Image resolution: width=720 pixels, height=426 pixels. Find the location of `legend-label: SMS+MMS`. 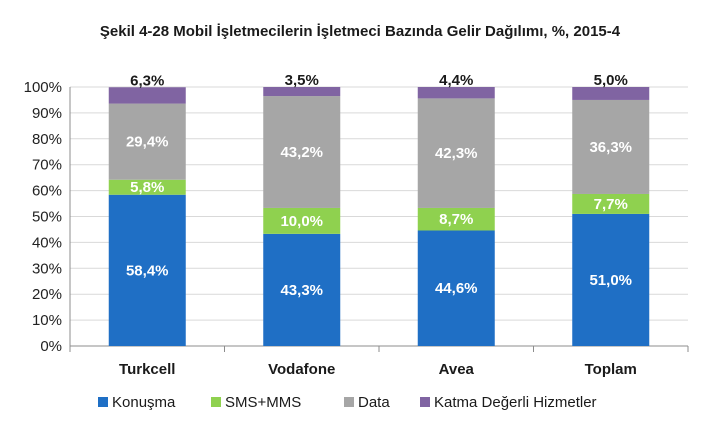

legend-label: SMS+MMS is located at coordinates (263, 402).